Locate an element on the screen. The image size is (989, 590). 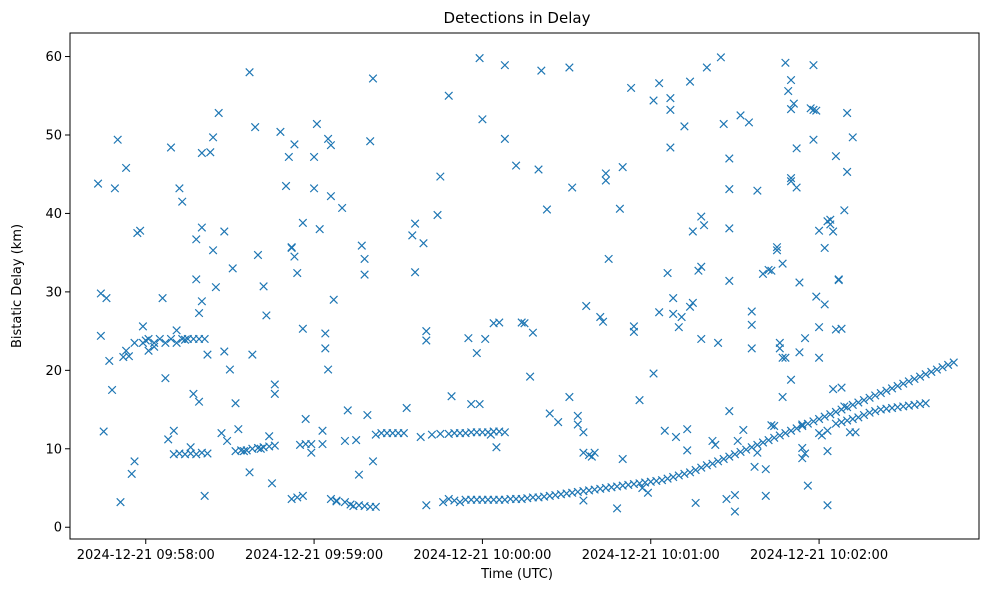
series-track-g-upper is located at coordinates (880, 413).